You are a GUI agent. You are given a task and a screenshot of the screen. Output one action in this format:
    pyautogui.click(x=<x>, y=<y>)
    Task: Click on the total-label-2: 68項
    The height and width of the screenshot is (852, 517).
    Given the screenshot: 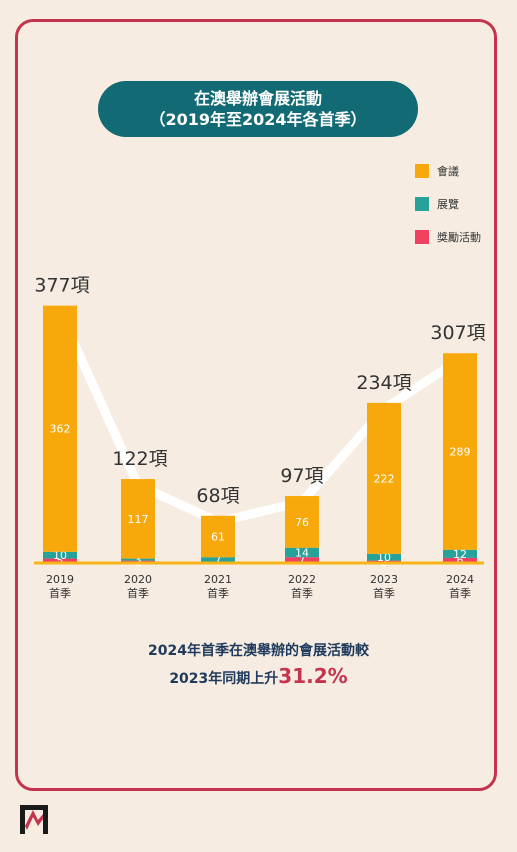 What is the action you would take?
    pyautogui.click(x=217, y=496)
    